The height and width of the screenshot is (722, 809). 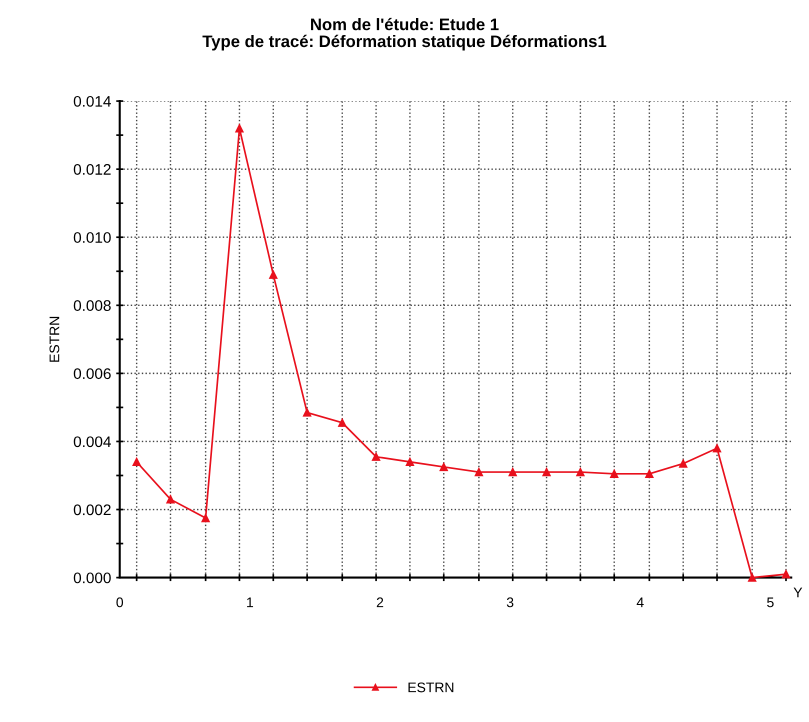 I want to click on x-tick-label: 5, so click(x=770, y=603).